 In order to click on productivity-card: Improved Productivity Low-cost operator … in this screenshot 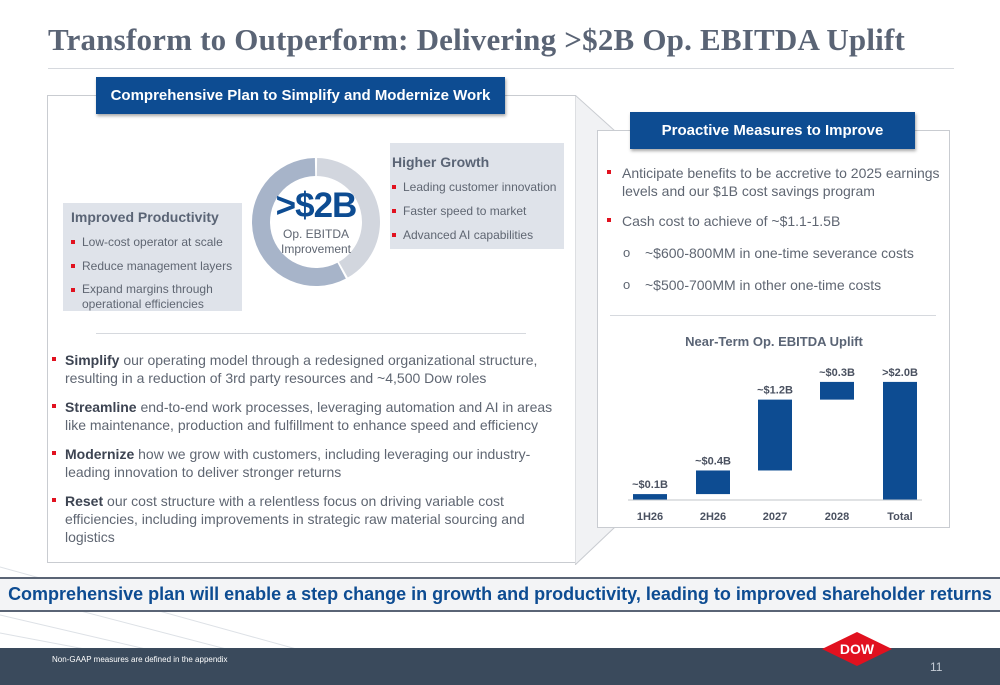, I will do `click(152, 257)`.